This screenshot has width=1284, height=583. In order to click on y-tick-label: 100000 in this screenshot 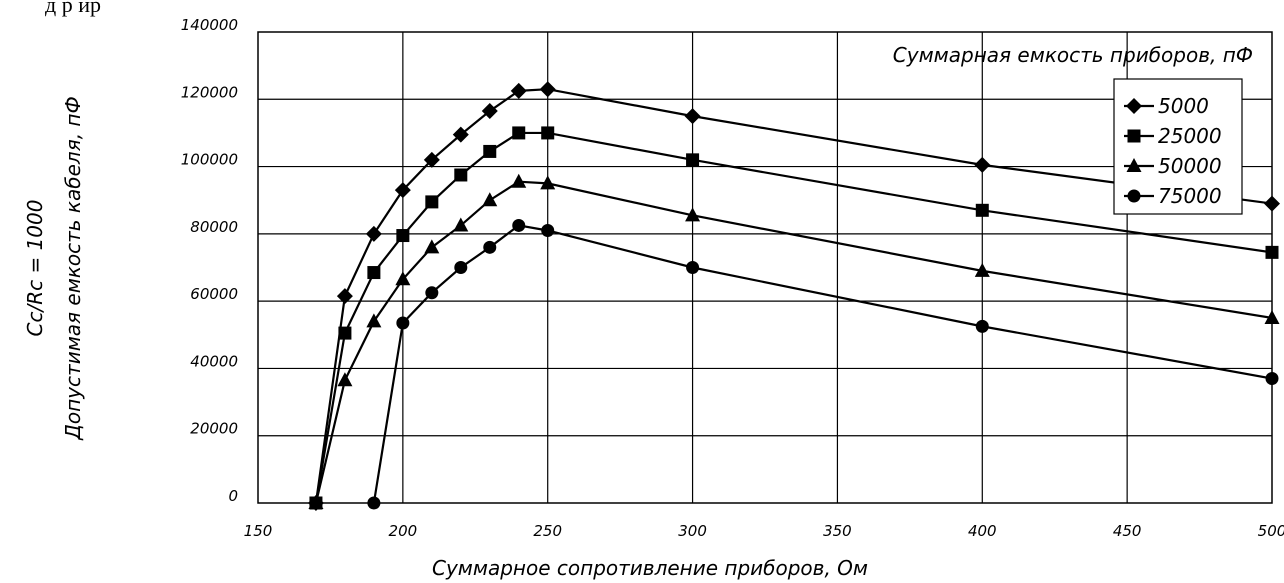, I will do `click(209, 160)`.